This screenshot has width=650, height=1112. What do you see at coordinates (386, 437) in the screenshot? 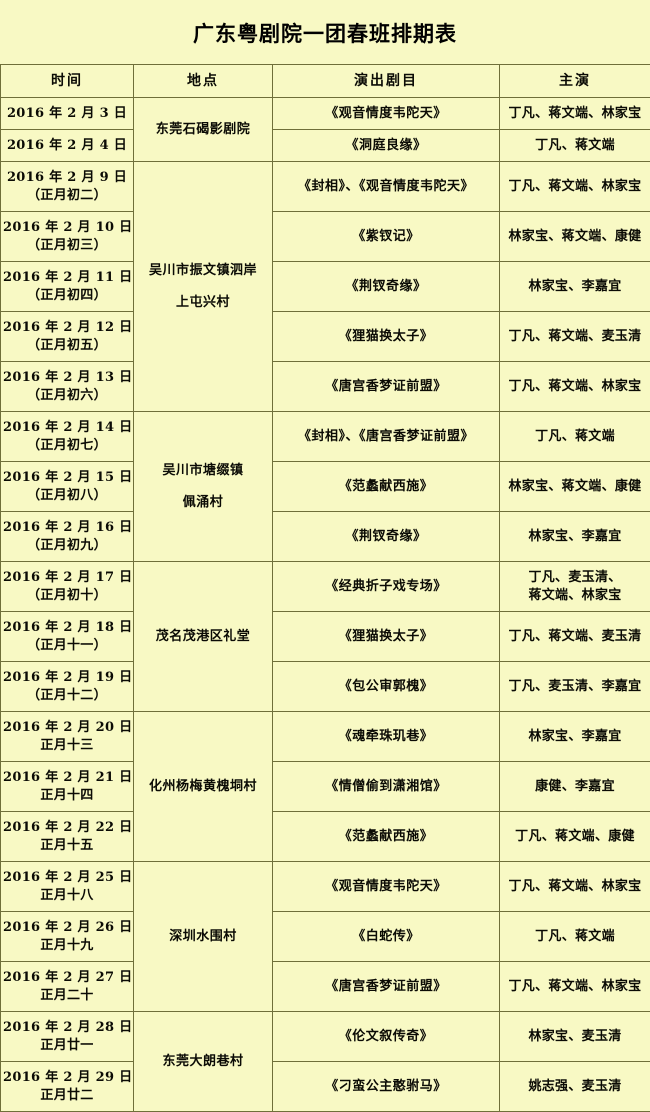
I see `cell-play: 《封相》、《唐宫香梦证前盟》` at bounding box center [386, 437].